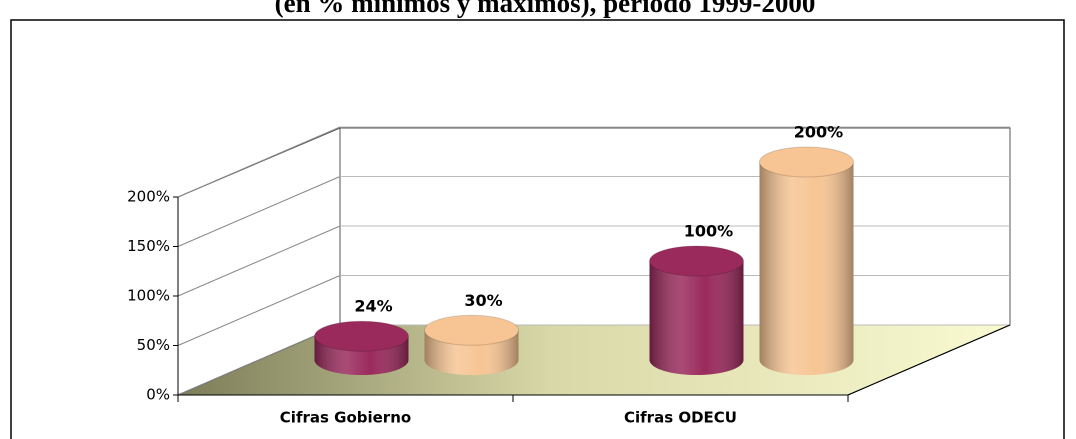 The width and height of the screenshot is (1076, 439). Describe the element at coordinates (680, 418) in the screenshot. I see `x-tick-label: Cifras ODECU` at that location.